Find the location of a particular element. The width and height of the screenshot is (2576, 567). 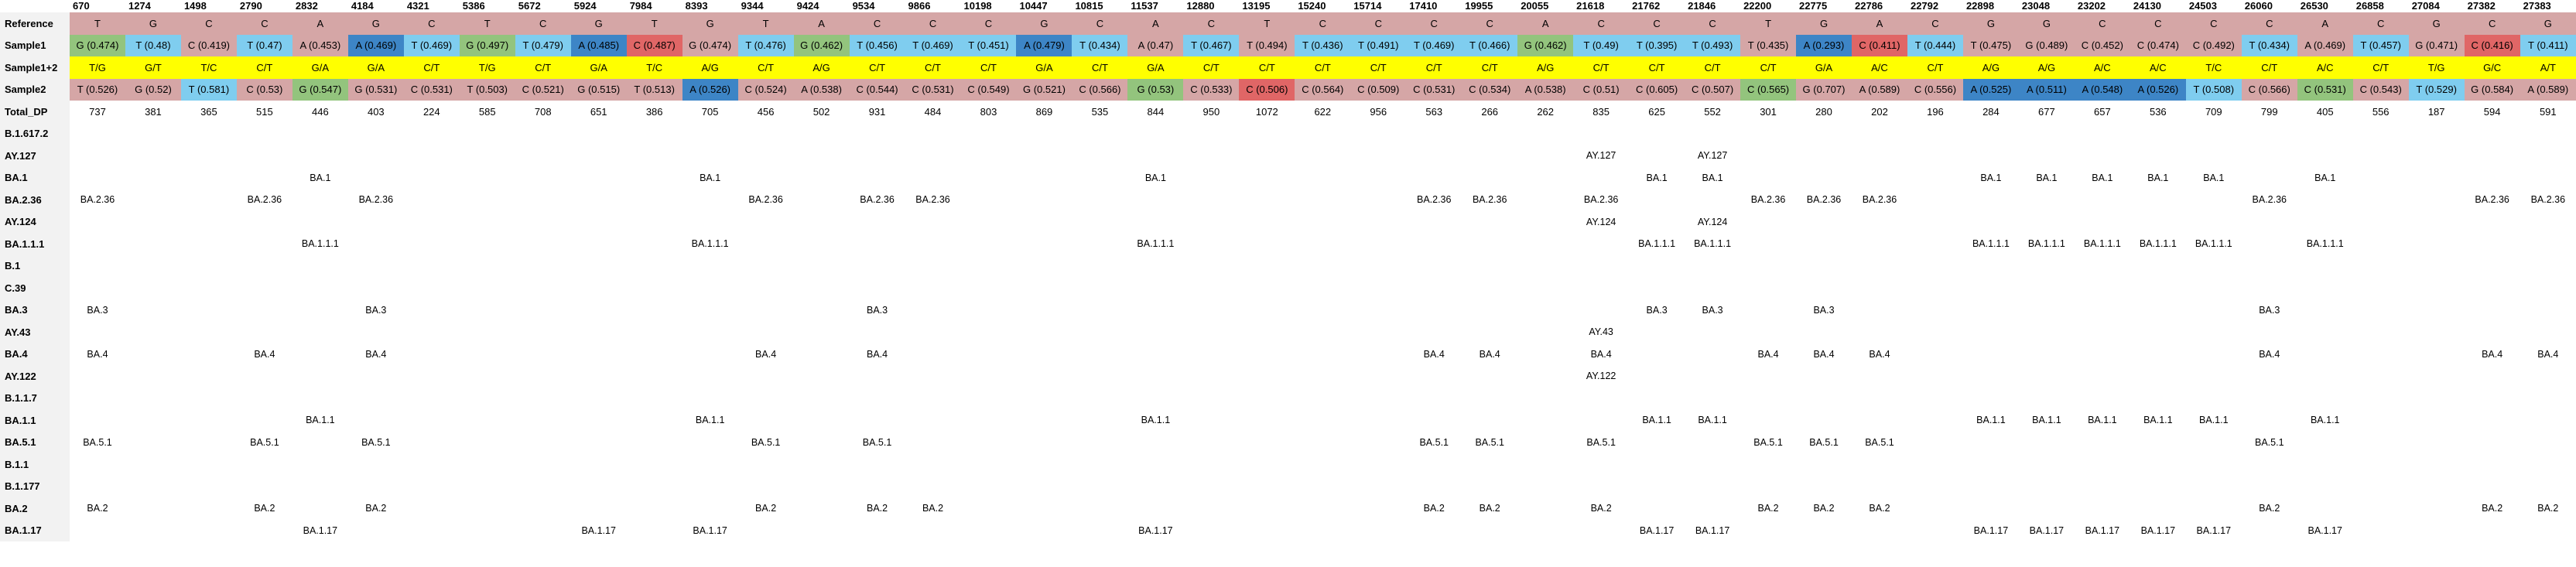

depth-cell: 591 is located at coordinates (2548, 112).